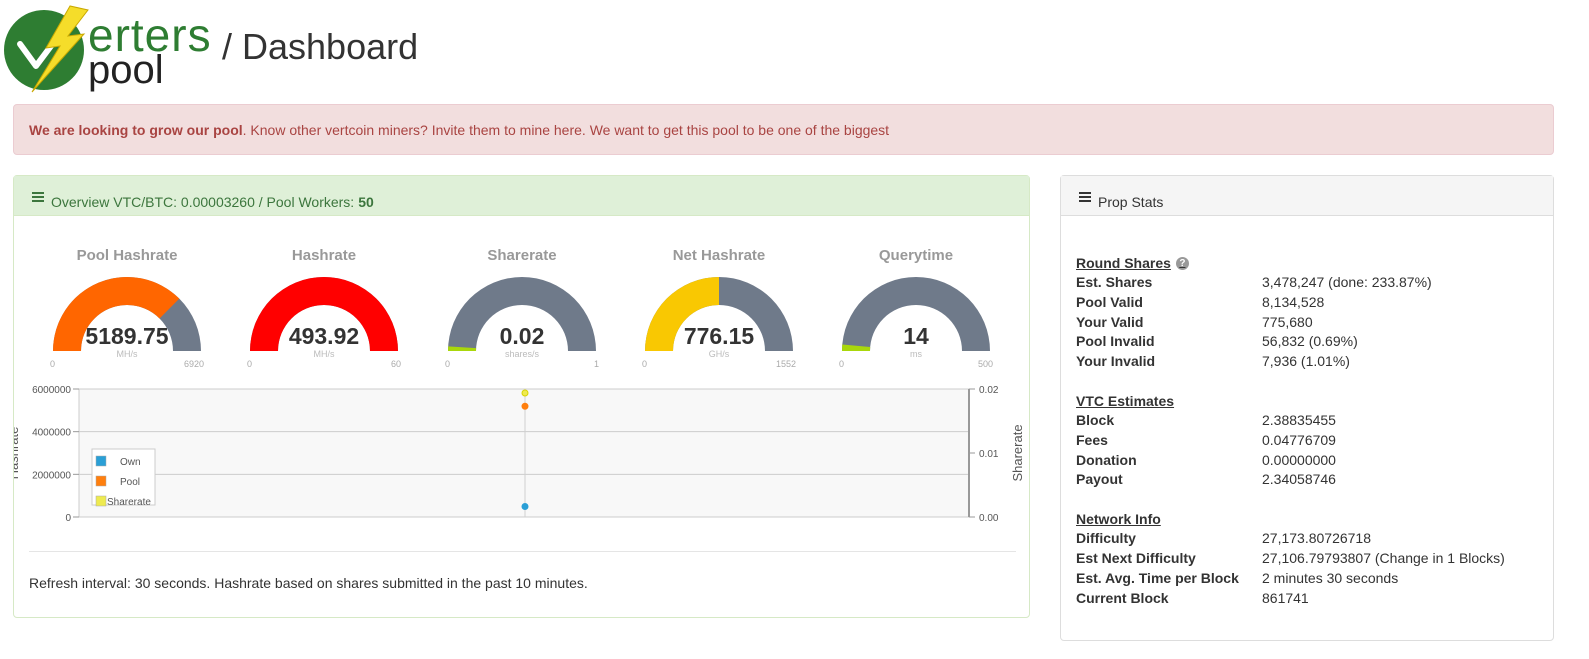  Describe the element at coordinates (719, 336) in the screenshot. I see `gauge-value: 776.15` at that location.